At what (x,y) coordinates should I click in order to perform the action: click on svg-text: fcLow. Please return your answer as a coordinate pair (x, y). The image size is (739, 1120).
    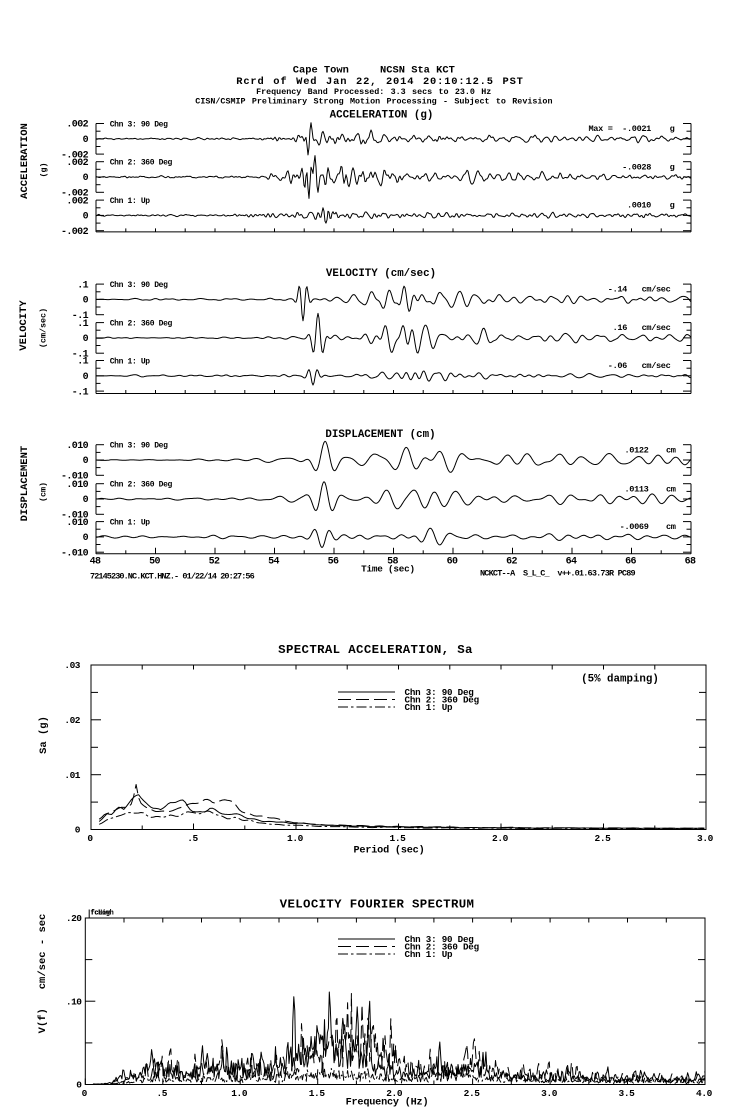
    Looking at the image, I should click on (101, 914).